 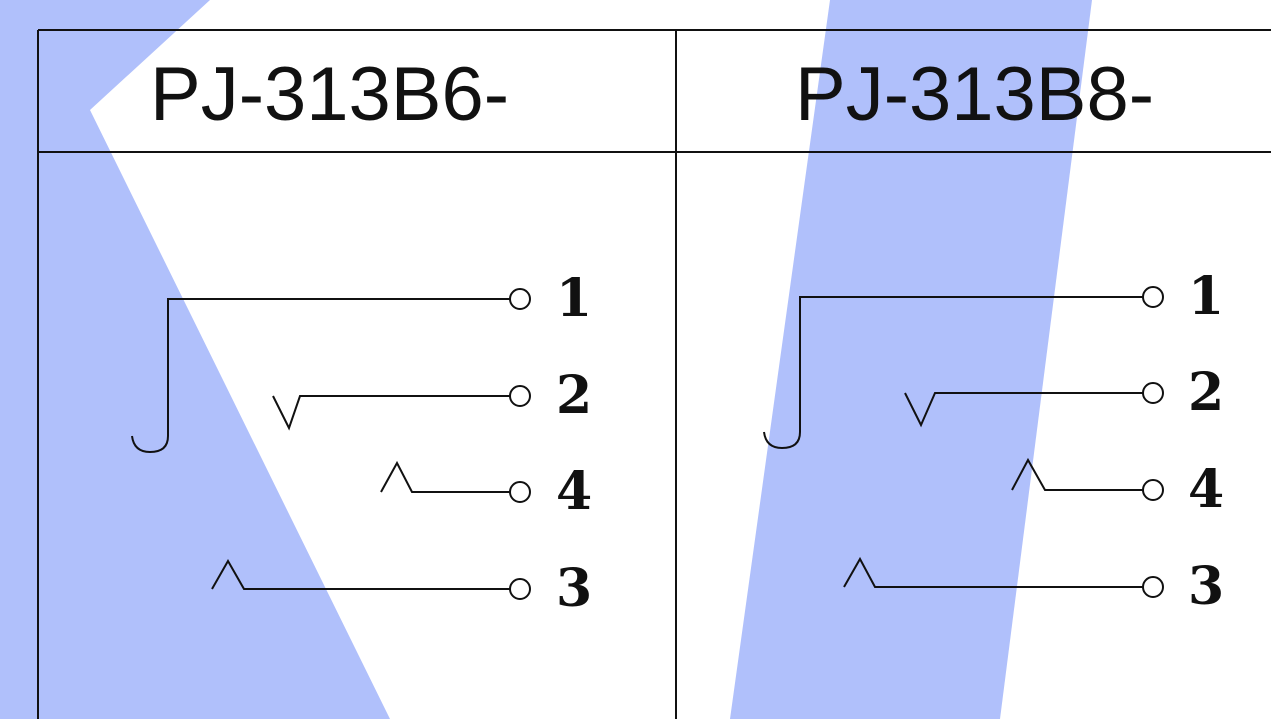 What do you see at coordinates (330, 94) in the screenshot?
I see `panel-title-left: PJ-313B6-` at bounding box center [330, 94].